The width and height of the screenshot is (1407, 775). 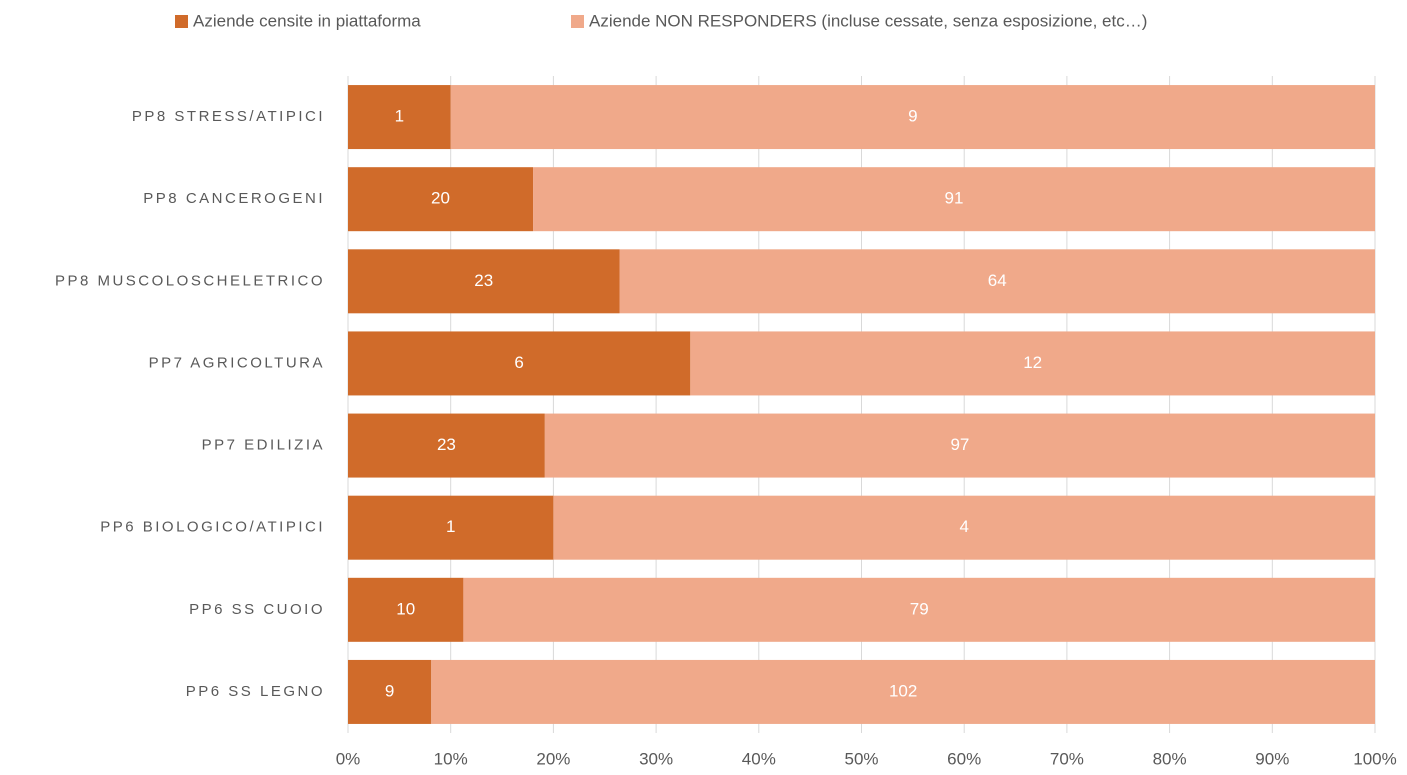 What do you see at coordinates (348, 758) in the screenshot?
I see `x-tick-label: 0%` at bounding box center [348, 758].